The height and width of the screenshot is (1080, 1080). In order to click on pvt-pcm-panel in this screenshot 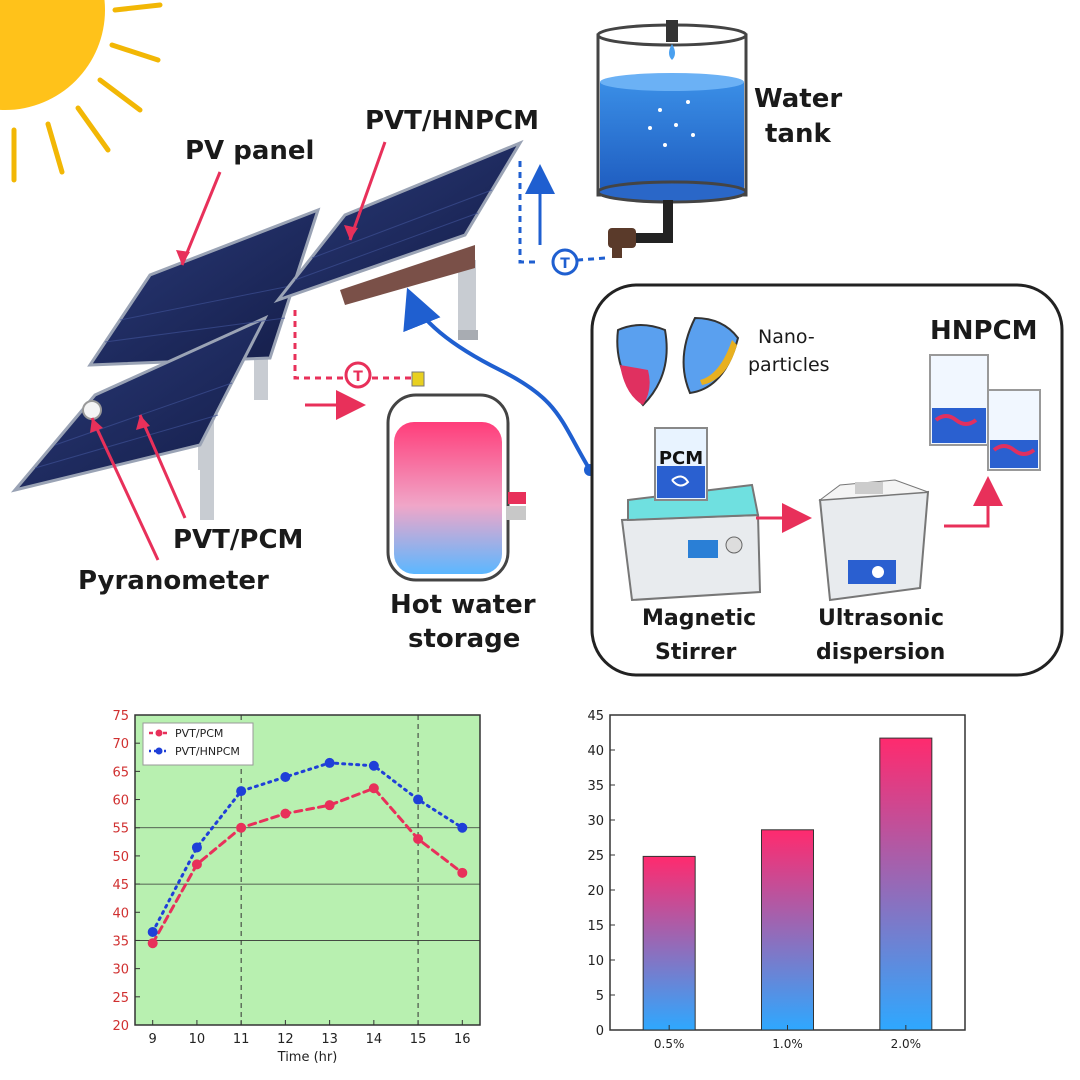, I will do `click(139, 403)`.